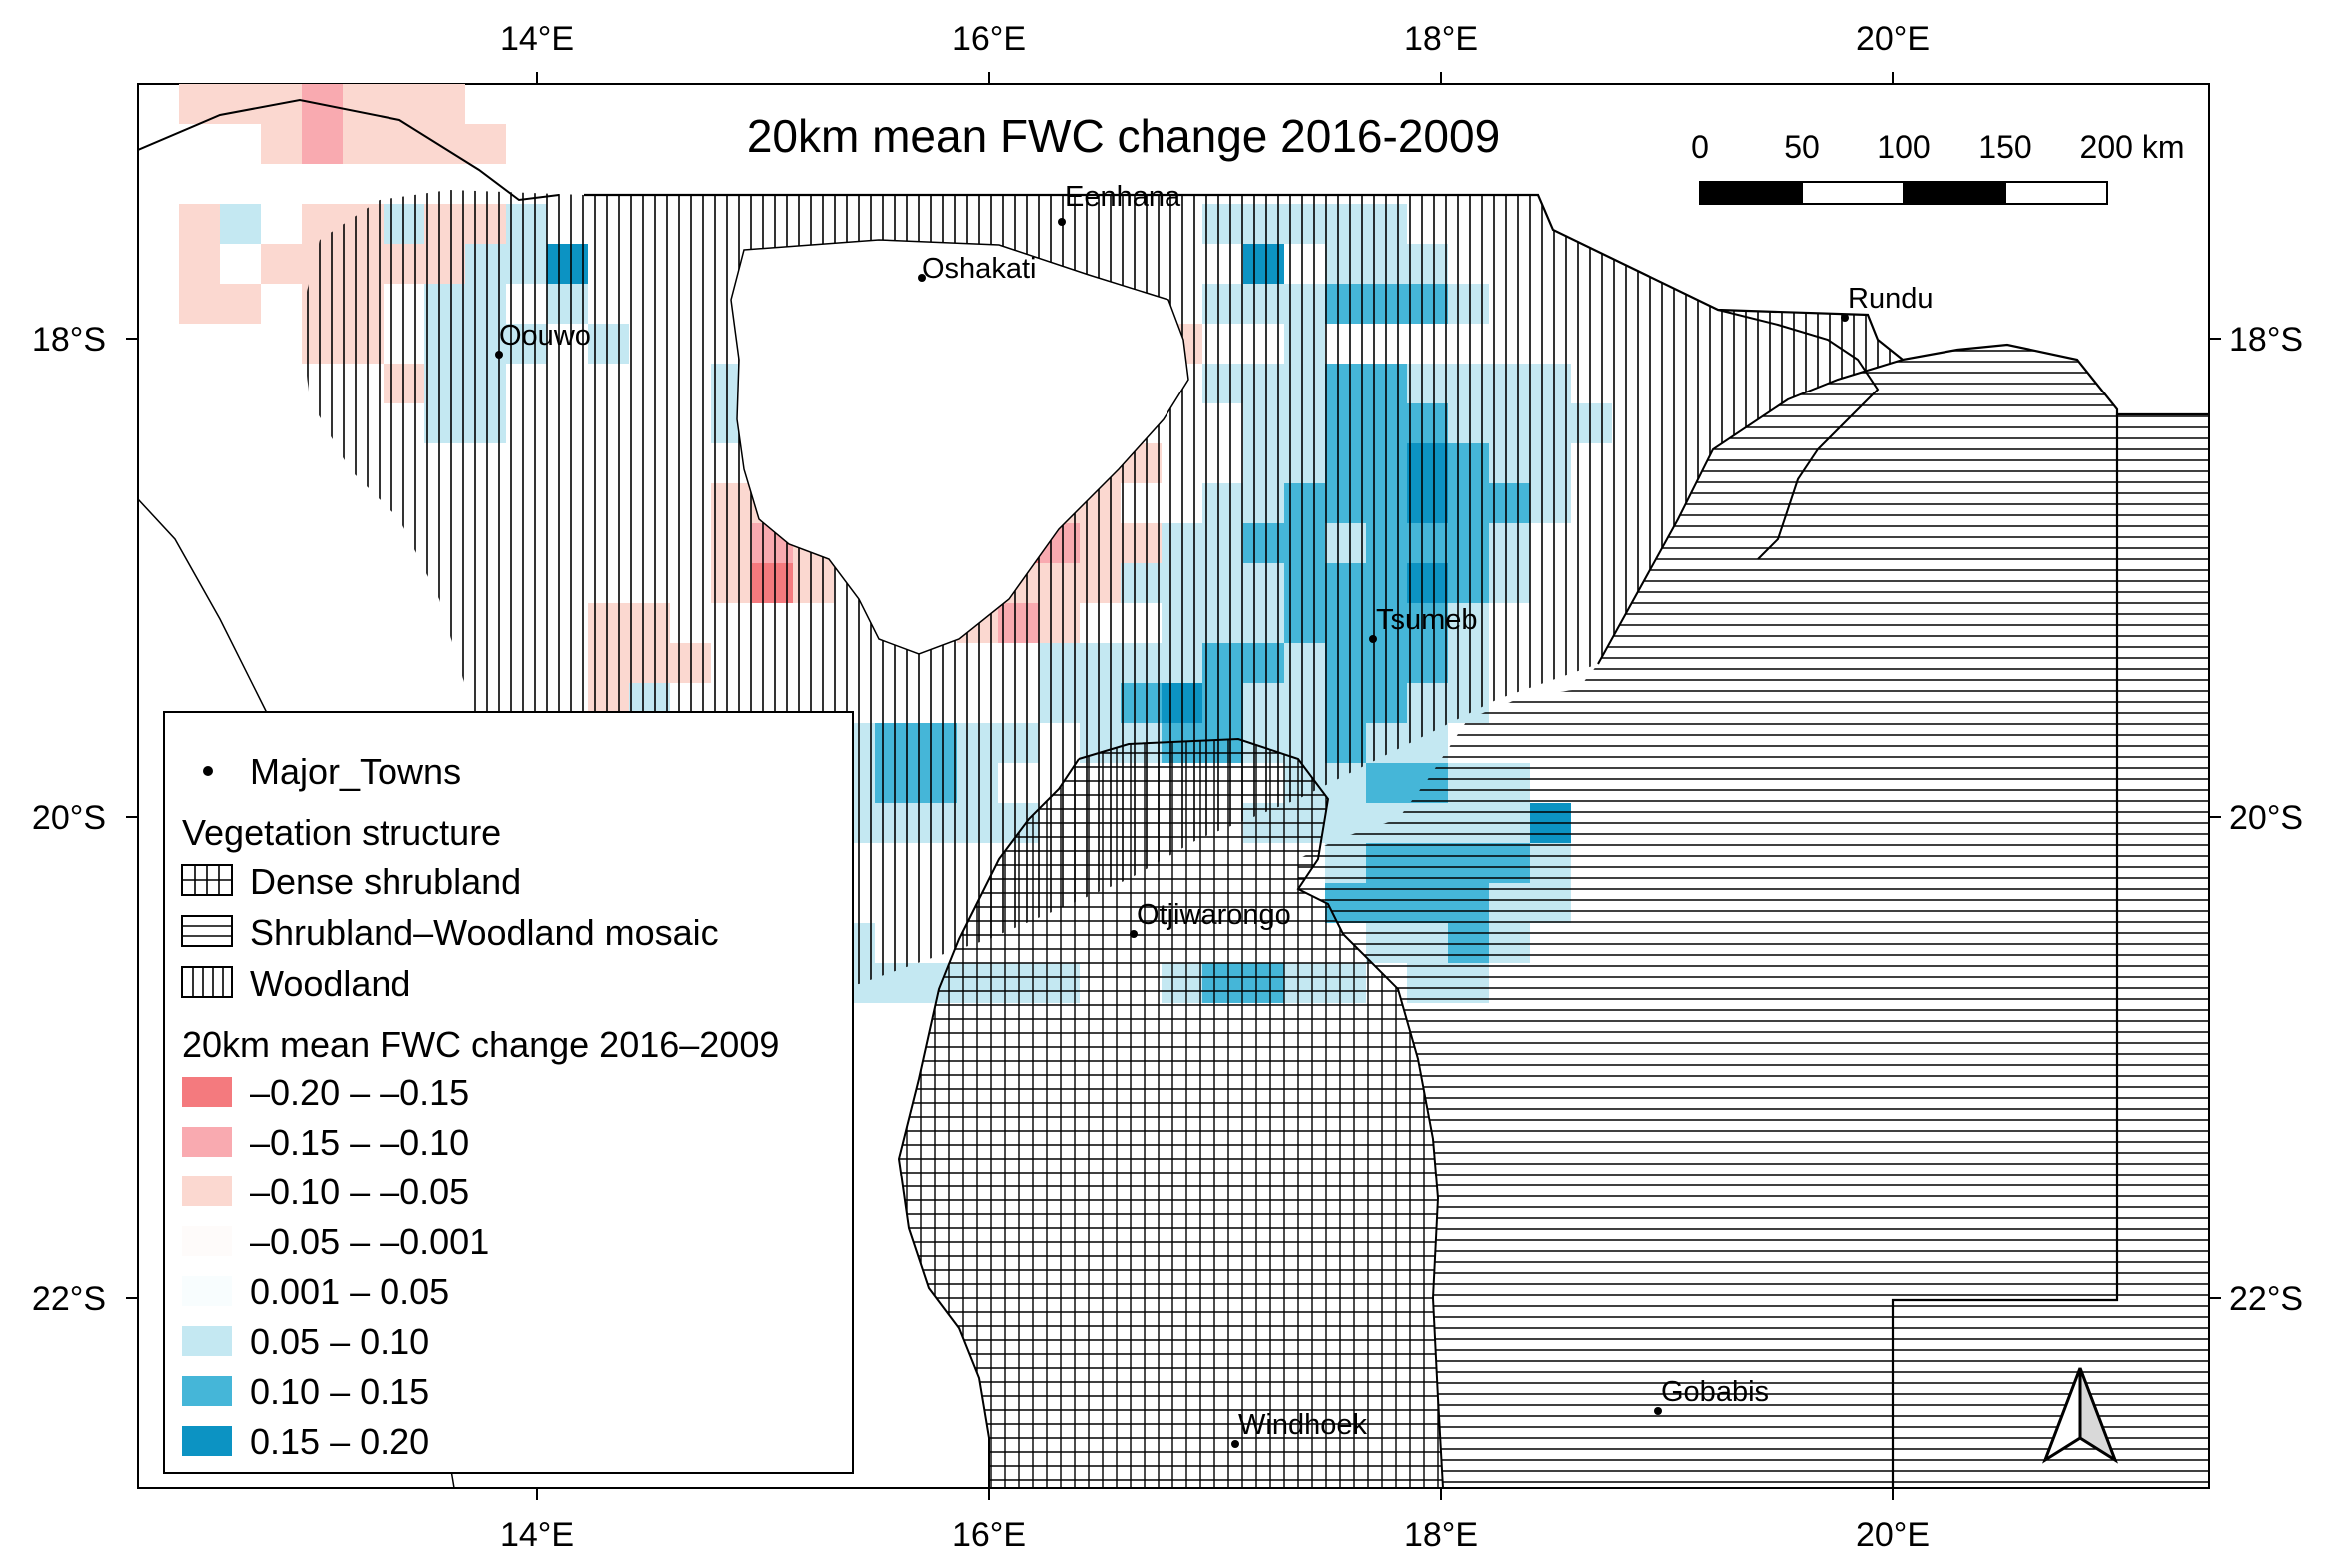 This screenshot has width=2334, height=1568. I want to click on lat-tick-left: 18°S, so click(69, 340).